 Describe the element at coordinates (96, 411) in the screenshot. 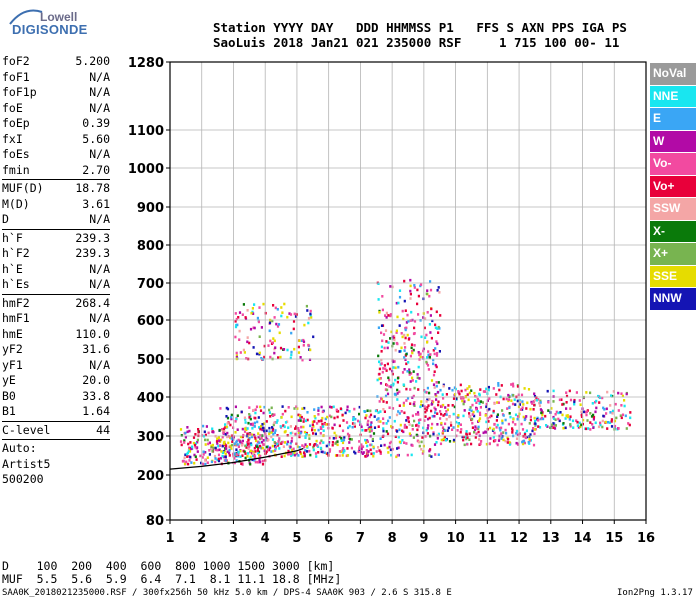

I see `param-value: 1.64` at that location.